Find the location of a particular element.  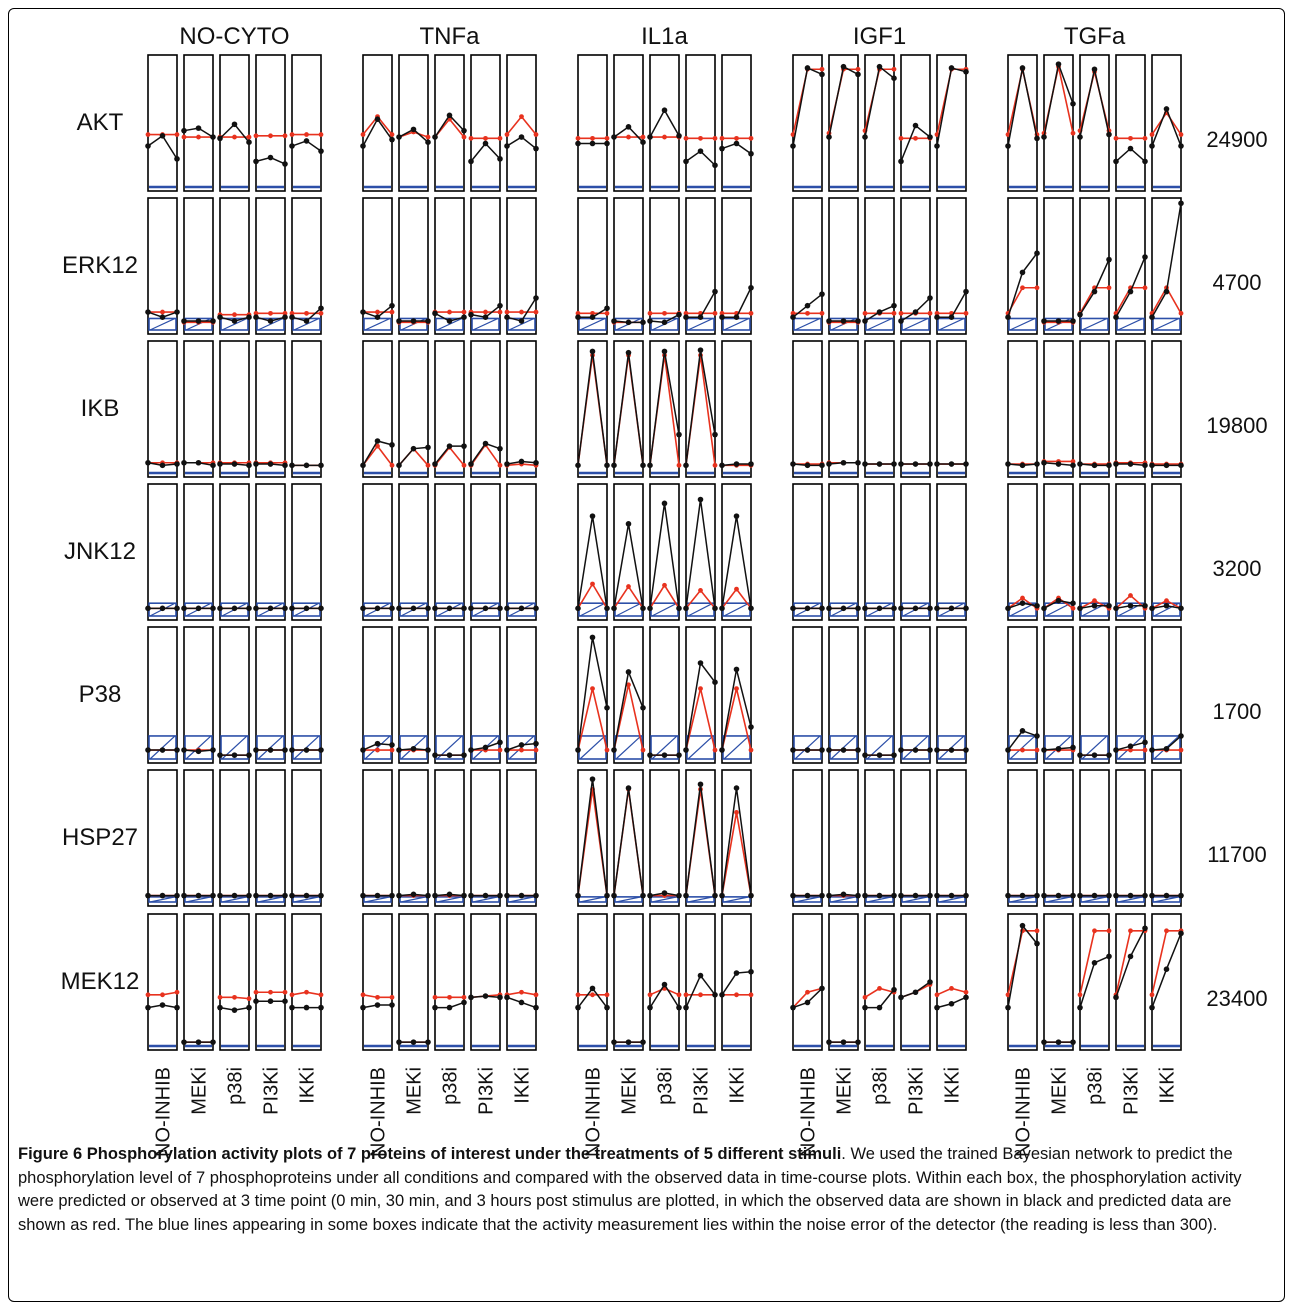

noise-band is located at coordinates (1094, 324).